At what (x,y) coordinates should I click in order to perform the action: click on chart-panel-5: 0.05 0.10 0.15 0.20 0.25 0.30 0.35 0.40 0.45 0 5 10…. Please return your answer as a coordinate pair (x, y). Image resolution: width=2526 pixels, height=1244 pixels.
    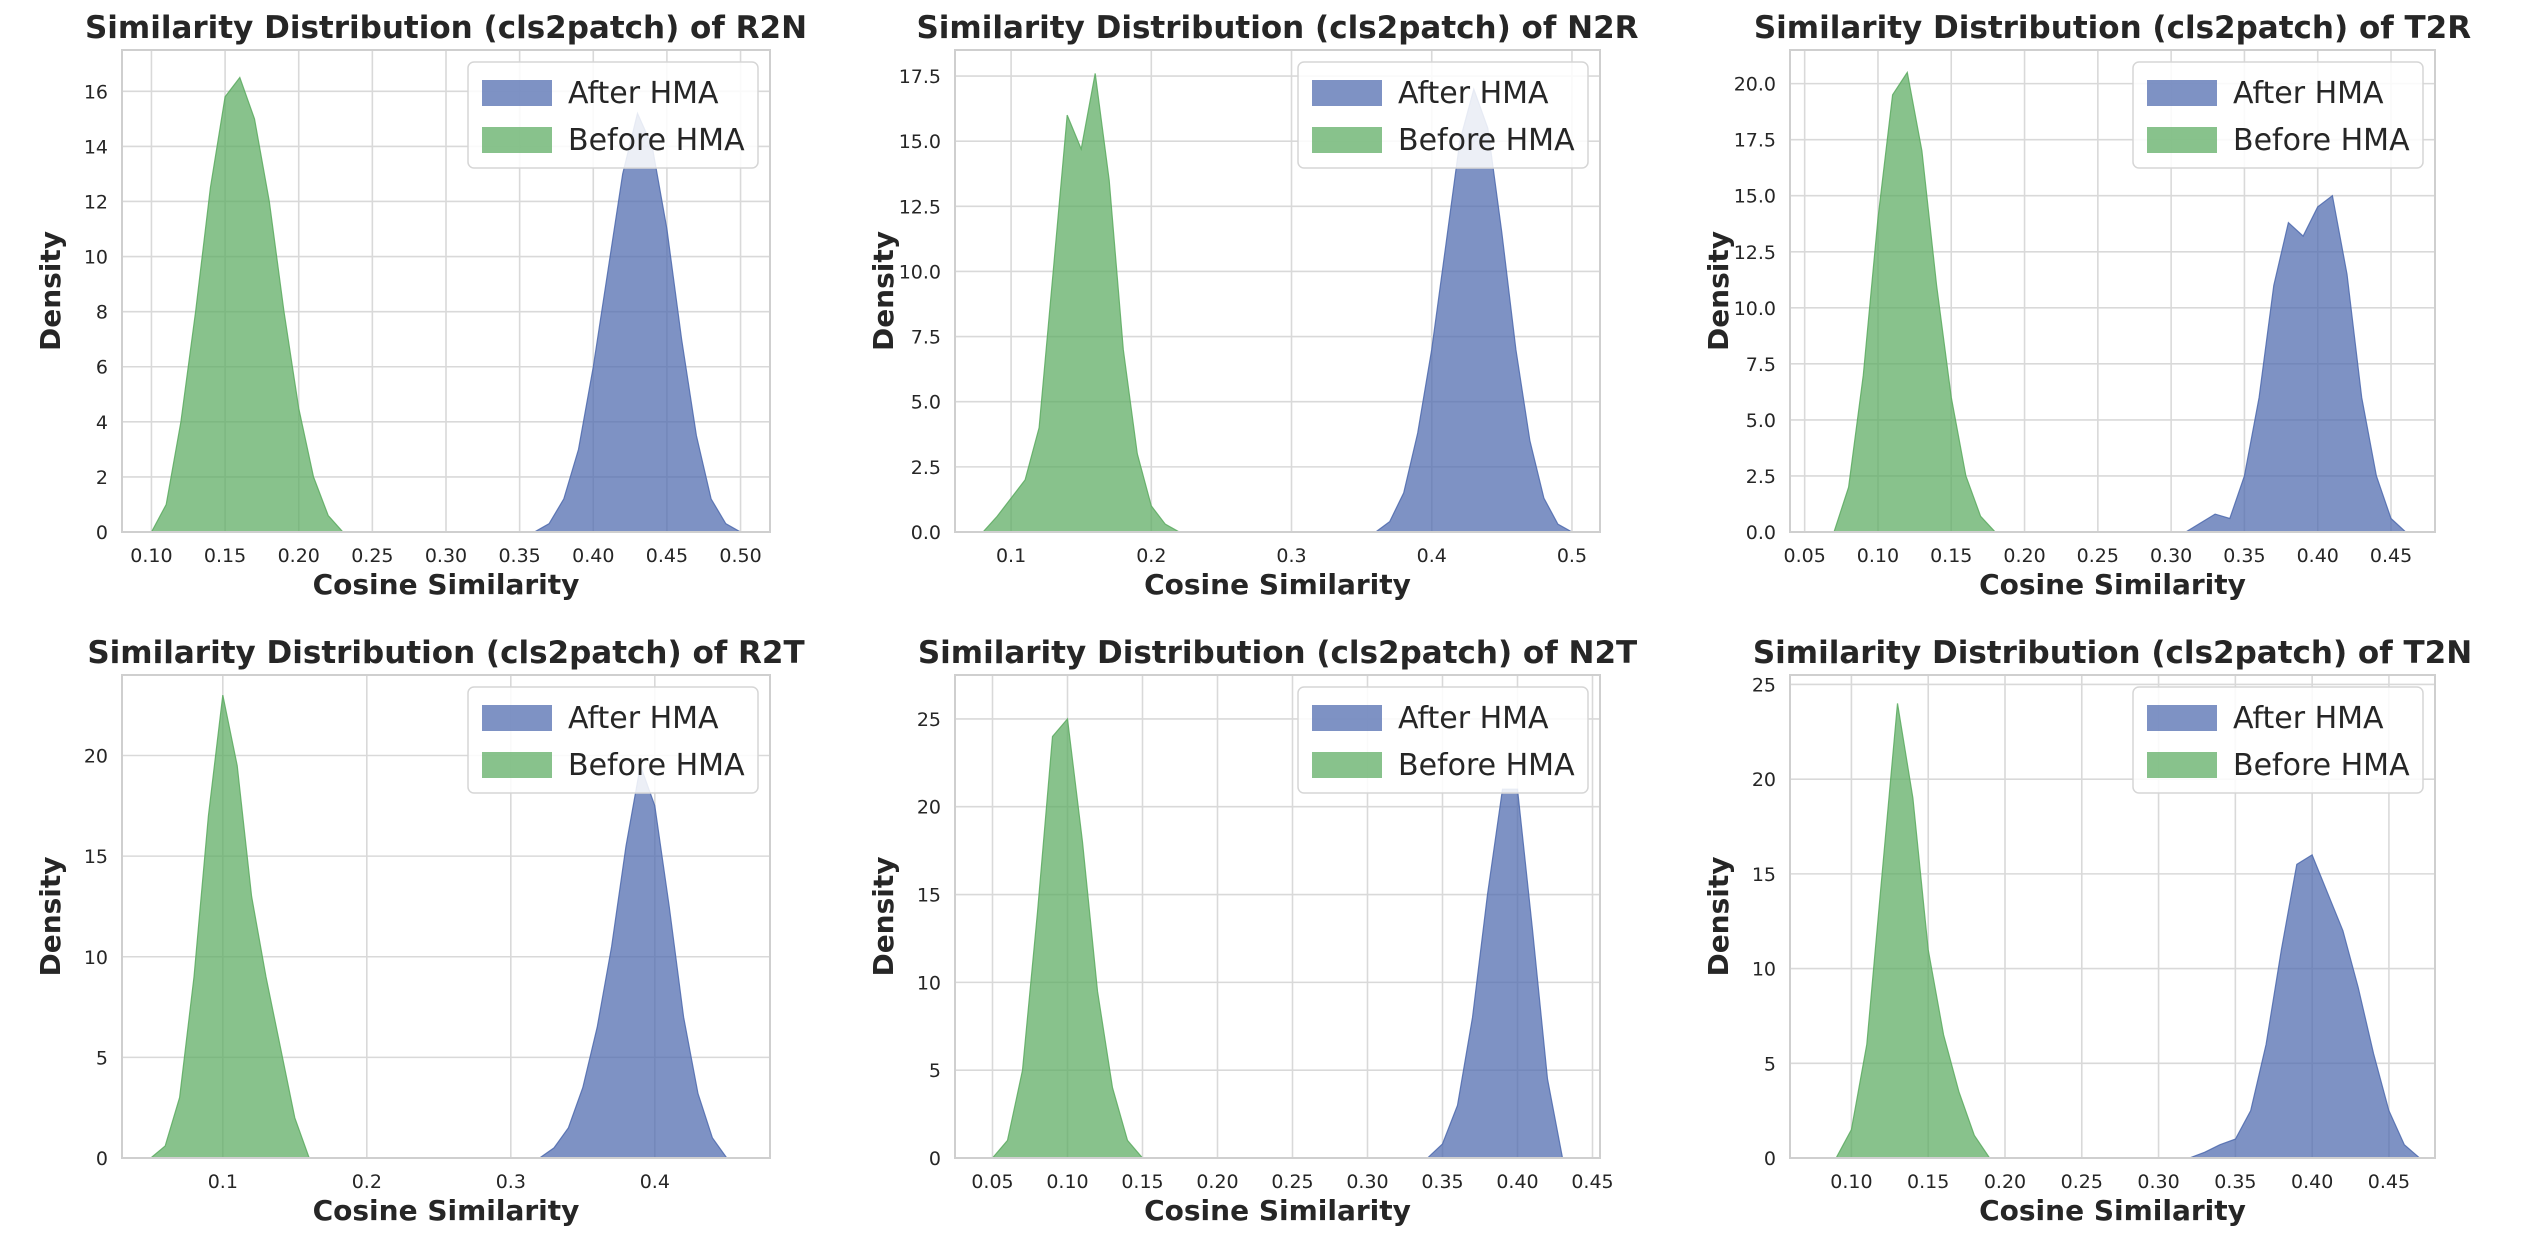
    Looking at the image, I should click on (1252, 931).